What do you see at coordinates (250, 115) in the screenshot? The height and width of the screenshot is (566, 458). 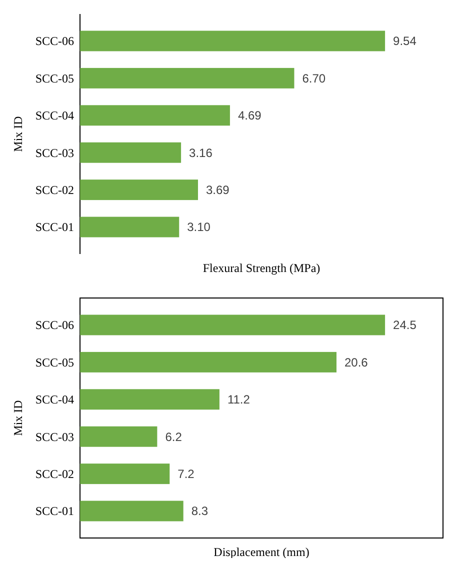 I see `data-label: 4.69` at bounding box center [250, 115].